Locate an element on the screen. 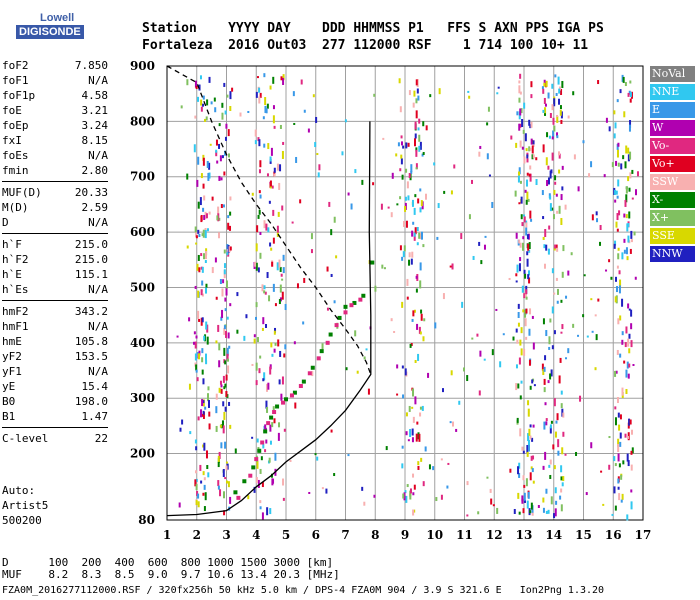 This screenshot has height=600, width=700. param-row: yF2 153.5 is located at coordinates (55, 356).